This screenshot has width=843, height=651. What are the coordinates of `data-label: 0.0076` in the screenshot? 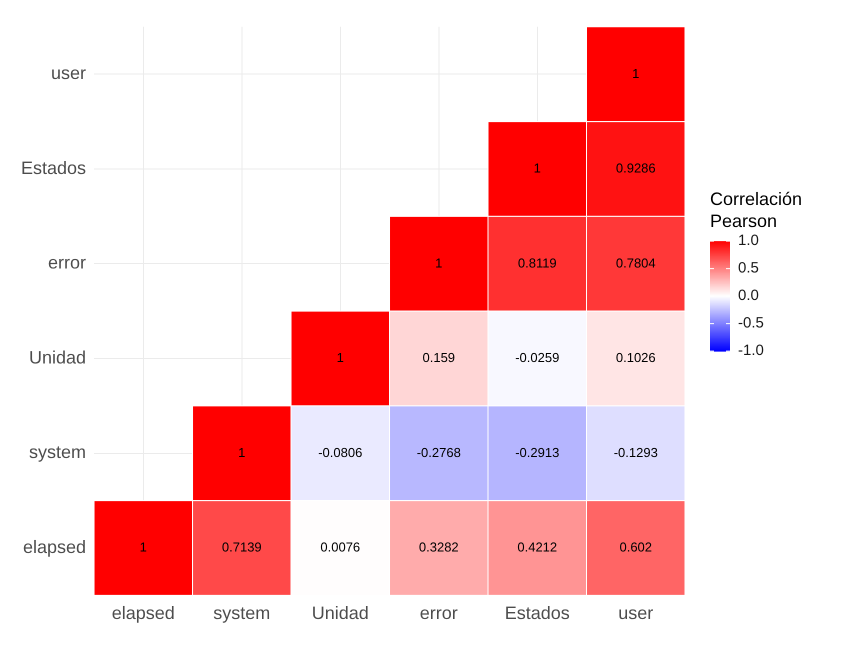 It's located at (340, 547).